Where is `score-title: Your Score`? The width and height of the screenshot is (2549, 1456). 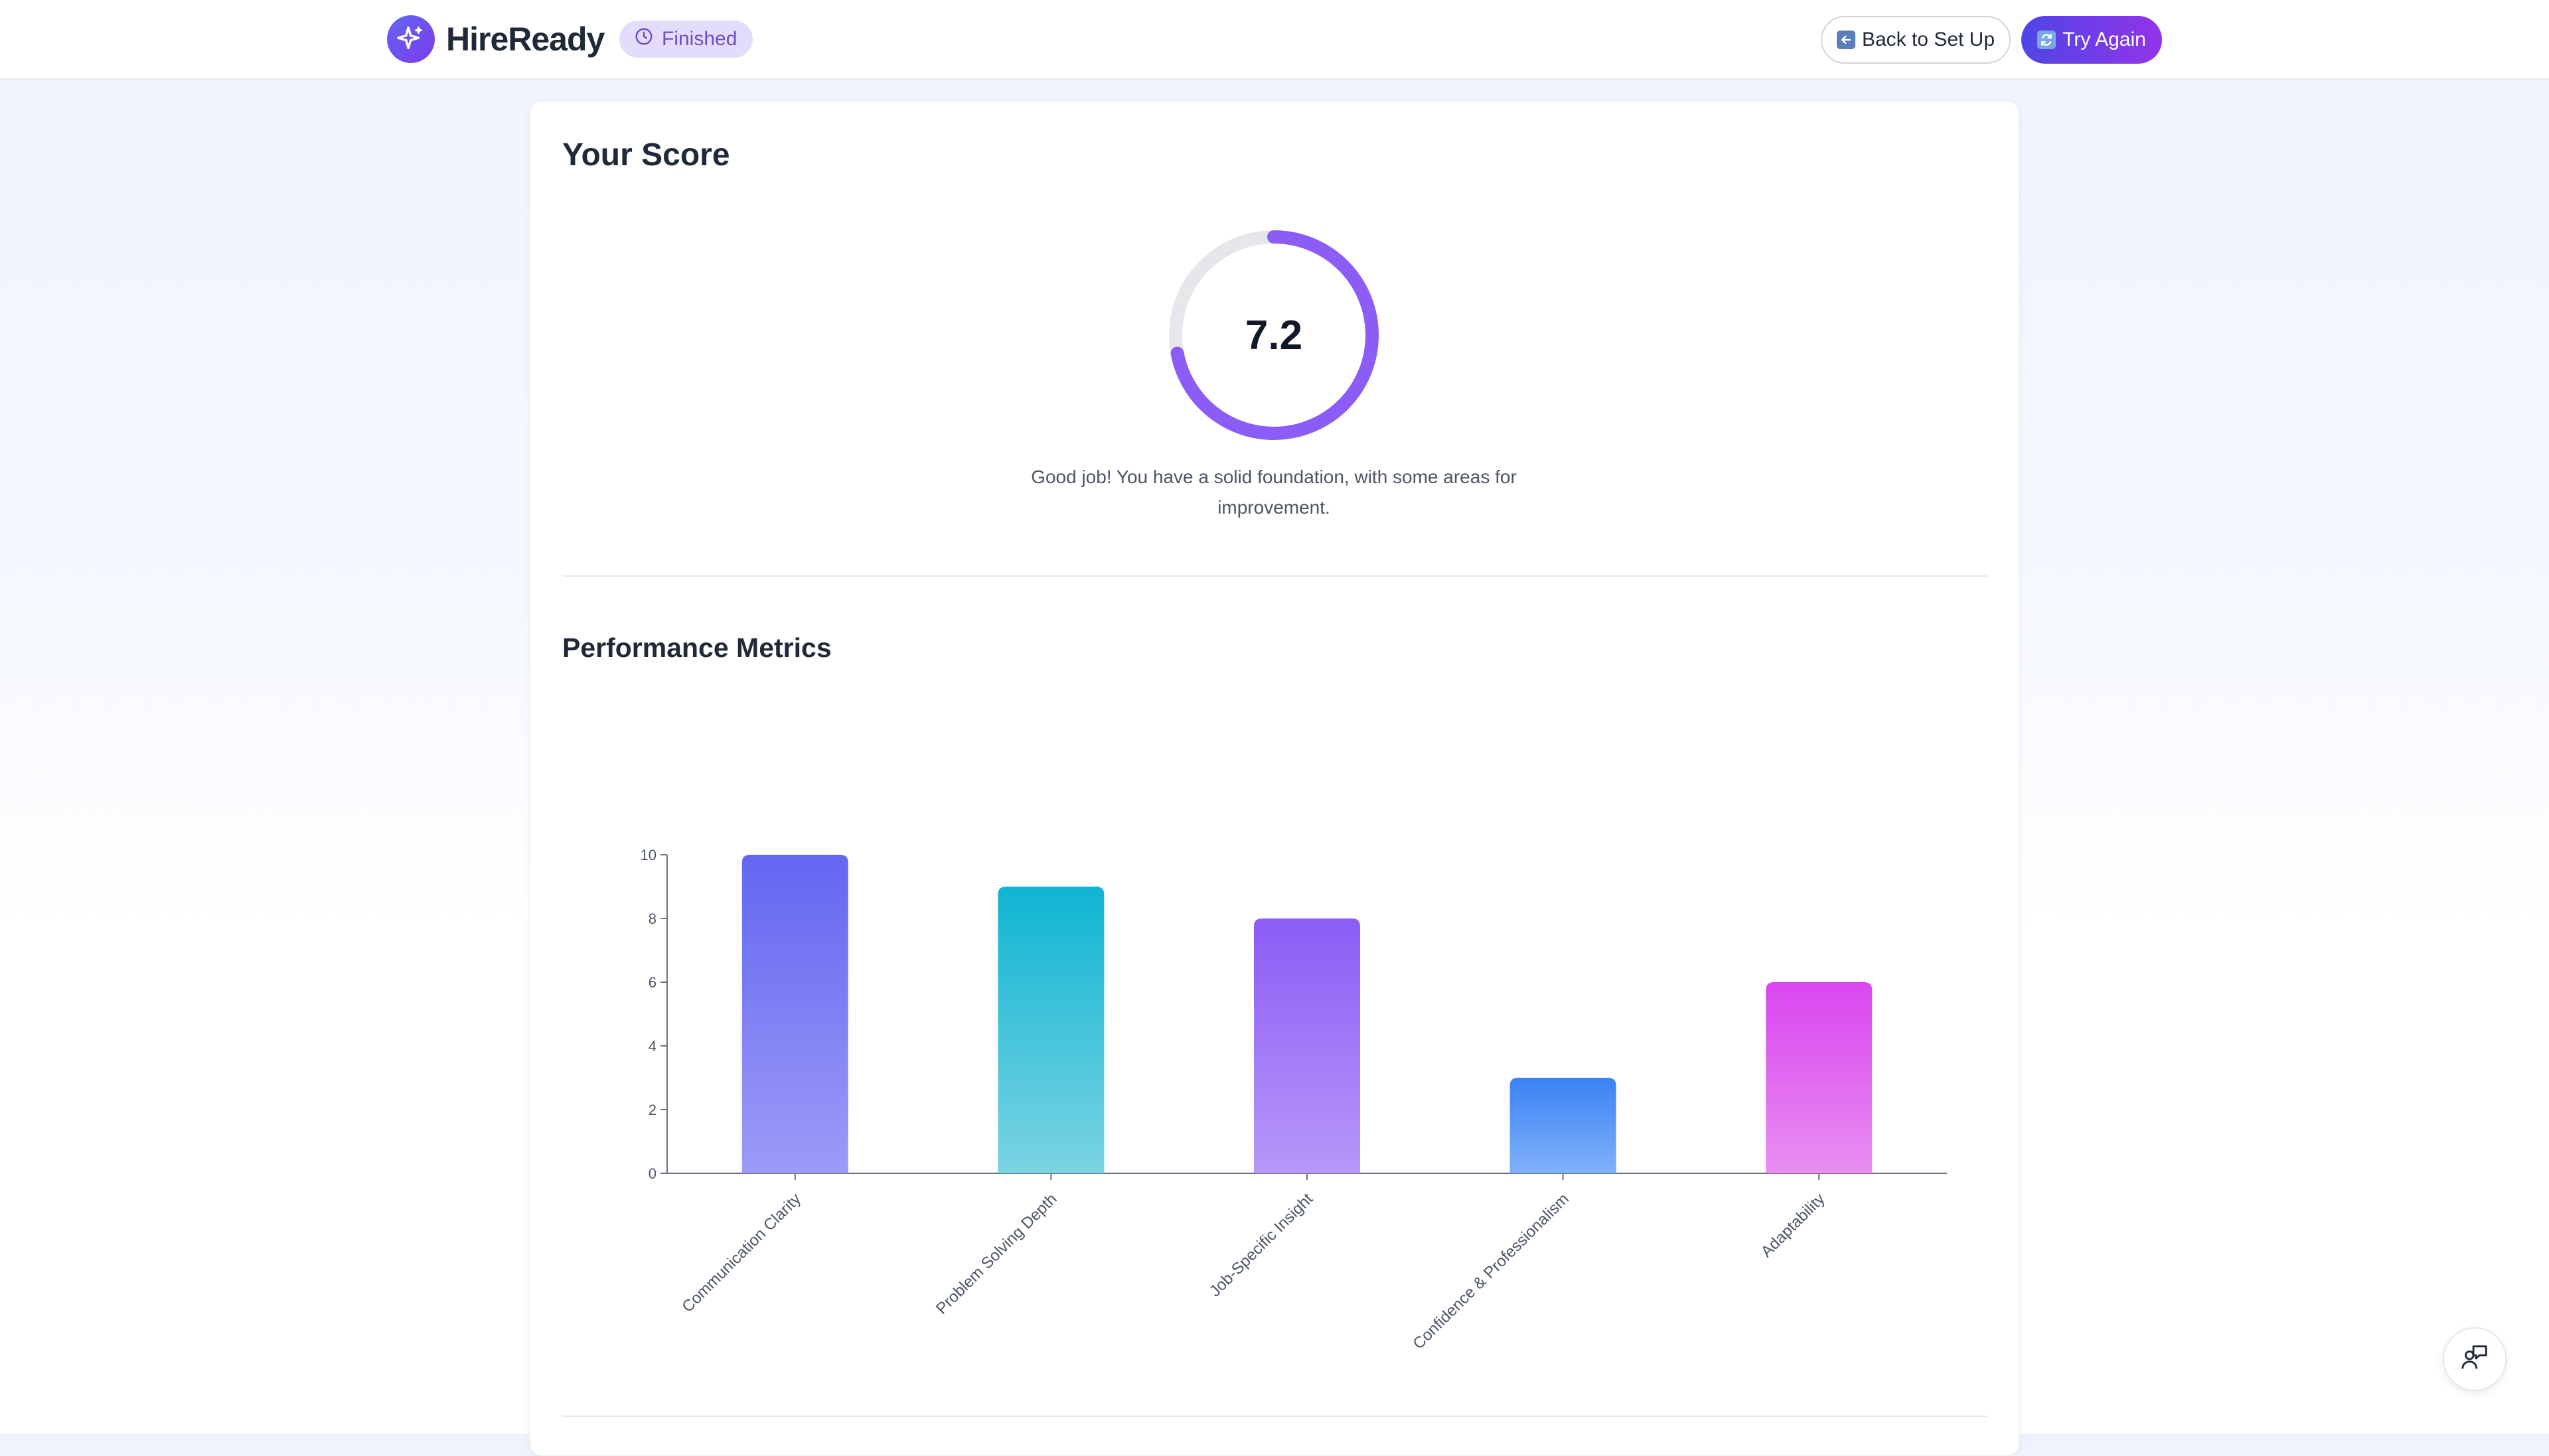 score-title: Your Score is located at coordinates (646, 155).